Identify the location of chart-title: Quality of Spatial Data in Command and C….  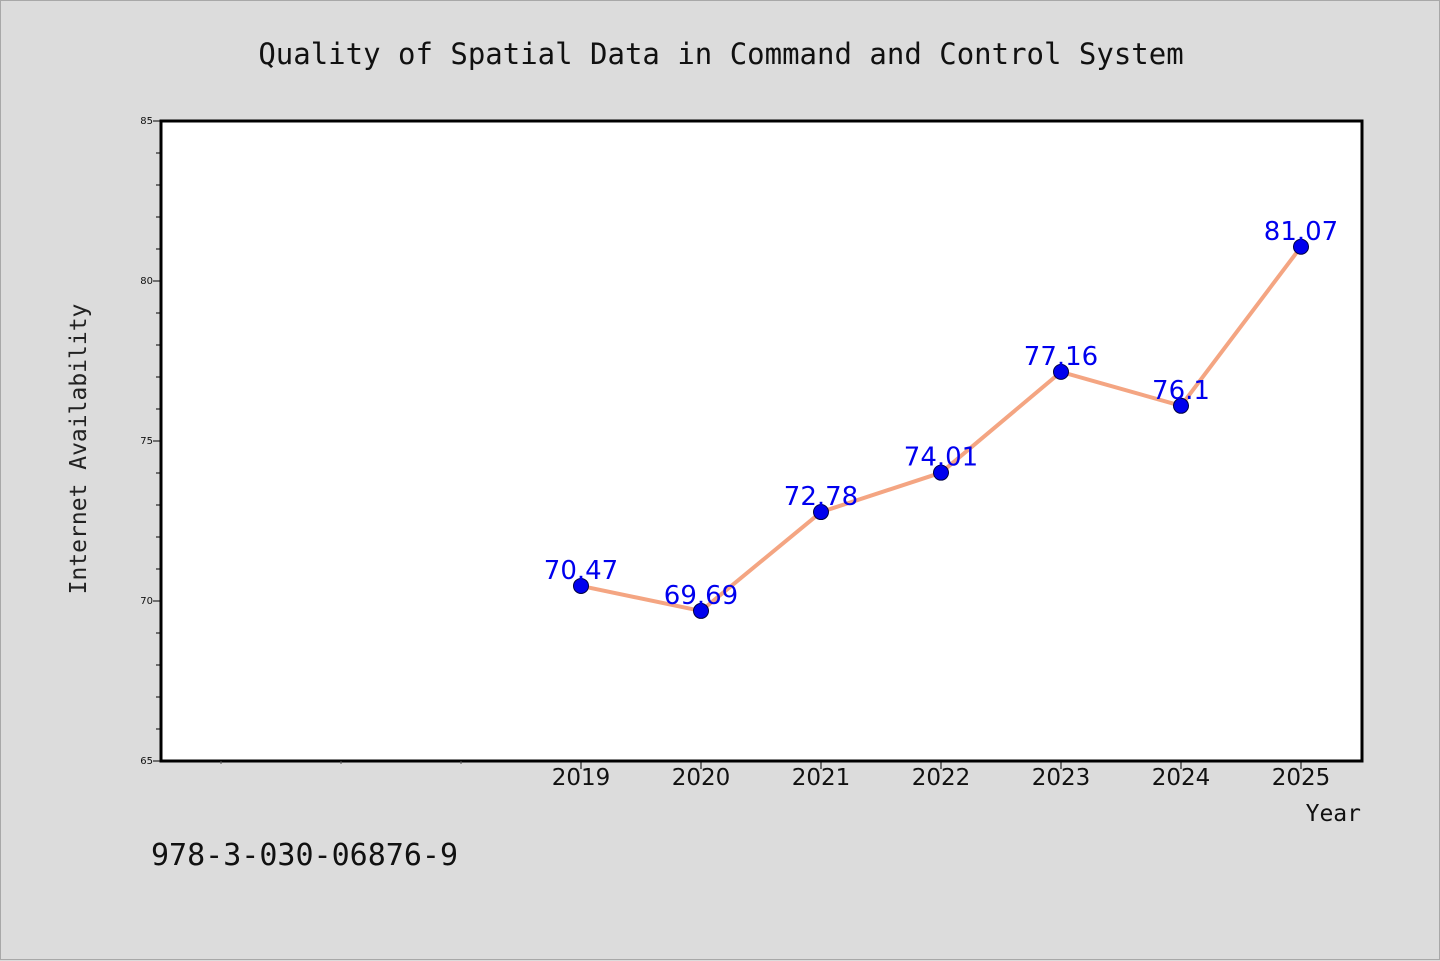
(720, 54).